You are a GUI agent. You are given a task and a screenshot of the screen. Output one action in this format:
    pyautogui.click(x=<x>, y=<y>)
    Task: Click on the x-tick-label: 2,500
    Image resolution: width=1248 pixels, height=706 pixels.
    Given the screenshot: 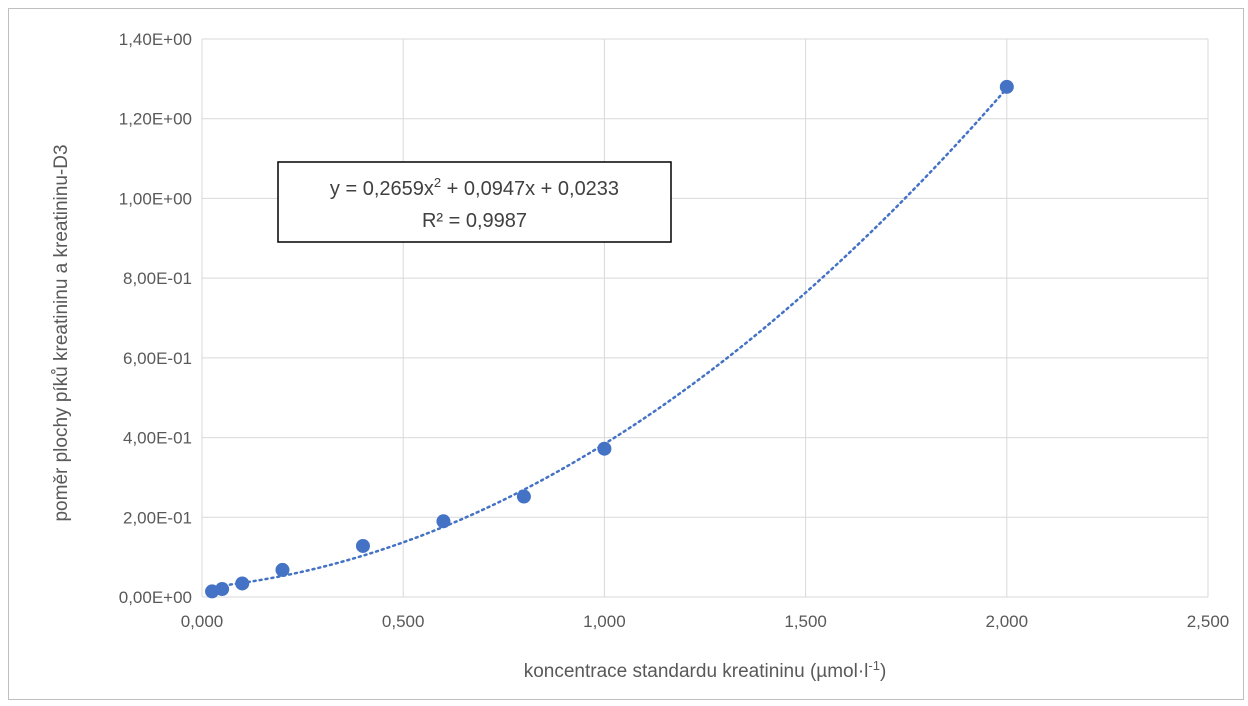 What is the action you would take?
    pyautogui.click(x=1208, y=621)
    